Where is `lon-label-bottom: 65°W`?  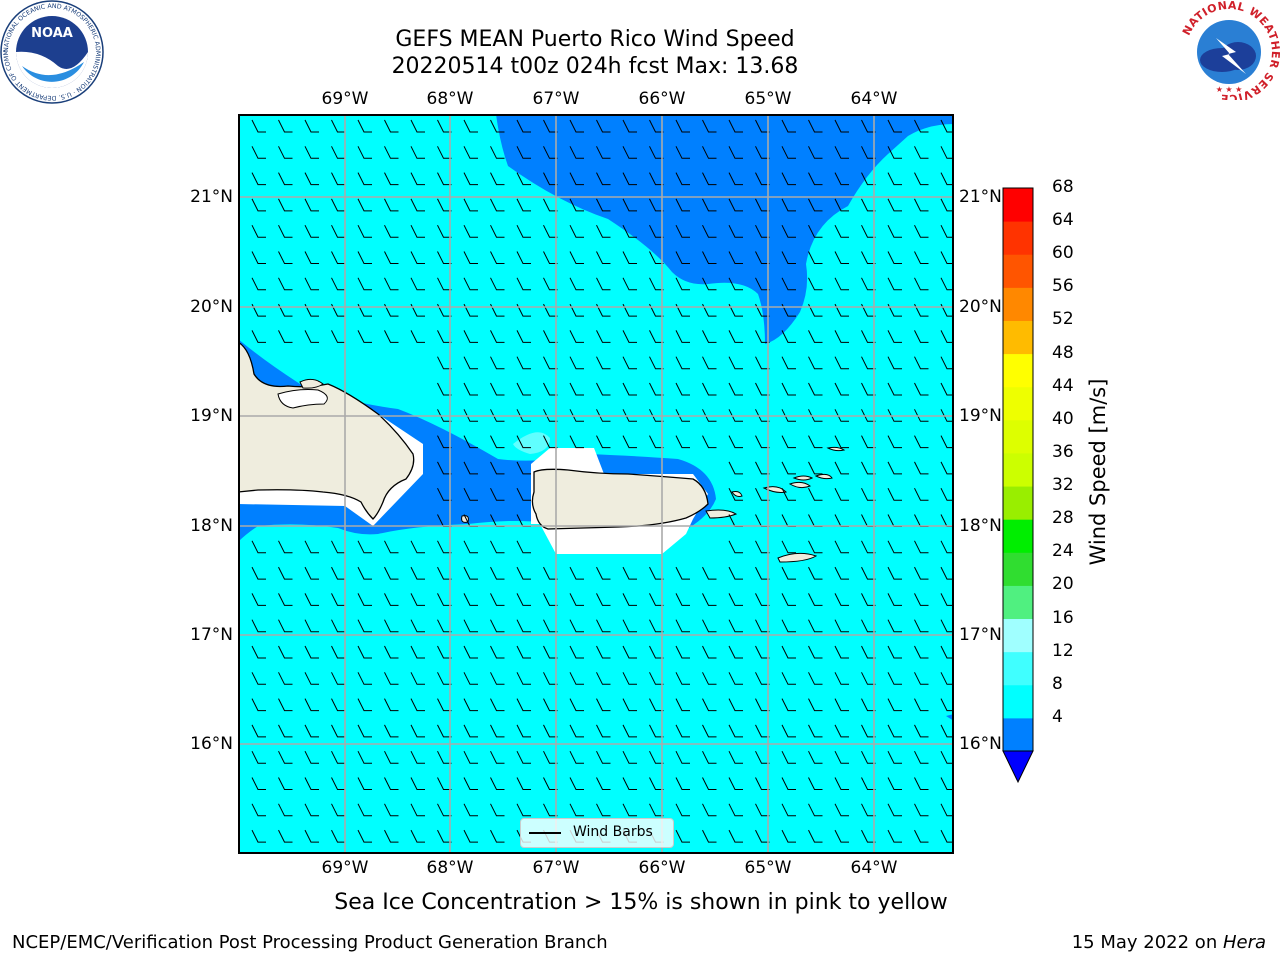 lon-label-bottom: 65°W is located at coordinates (768, 868).